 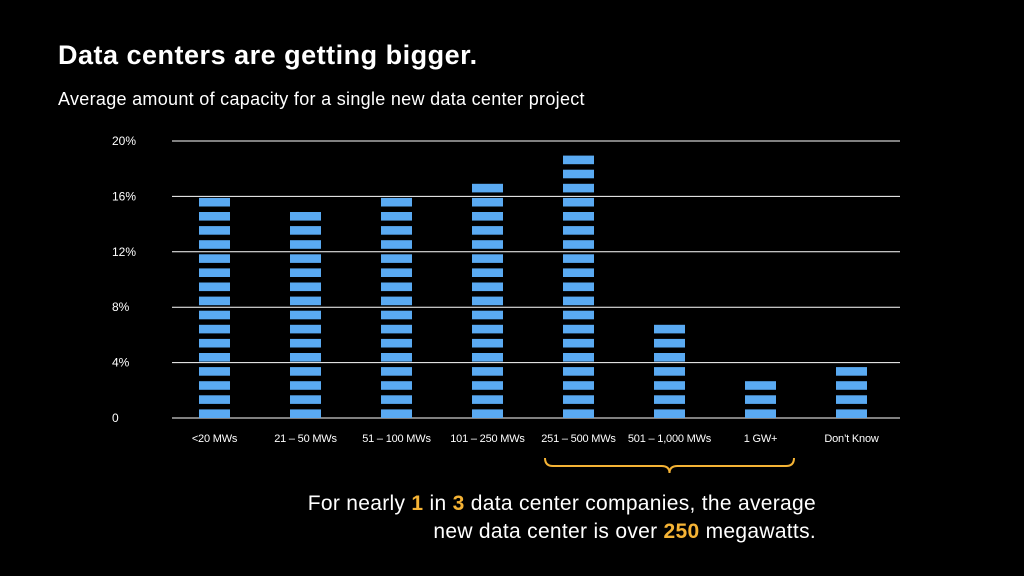 I want to click on page-title: Data centers are getting bigger., so click(x=268, y=55).